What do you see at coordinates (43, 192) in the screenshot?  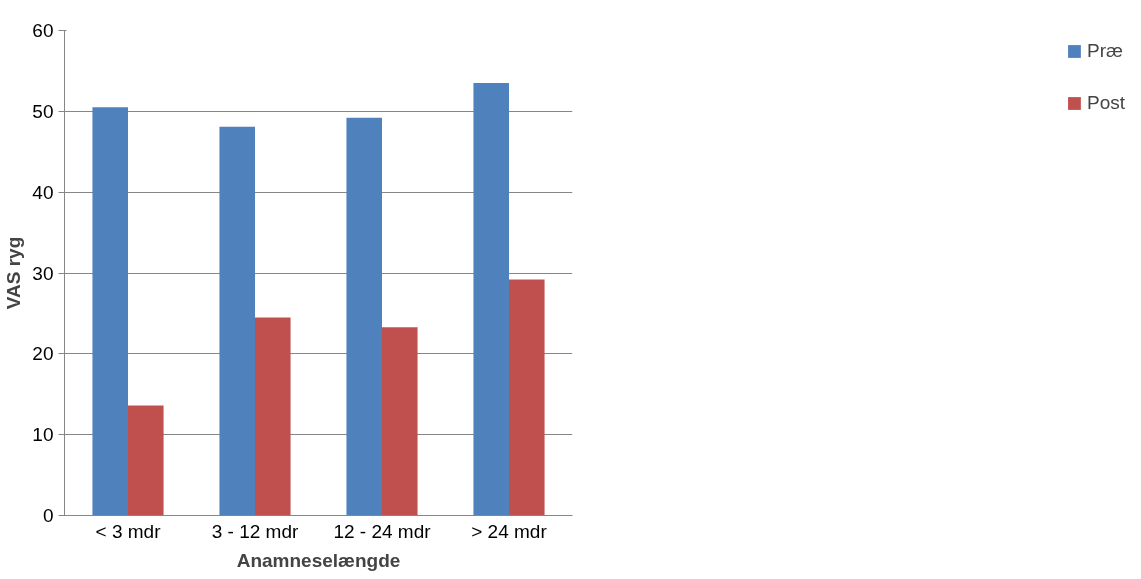 I see `y-tick-label: 40` at bounding box center [43, 192].